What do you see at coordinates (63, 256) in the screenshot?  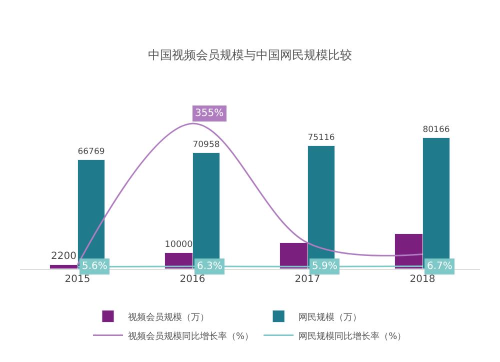 I see `data-label: 2200` at bounding box center [63, 256].